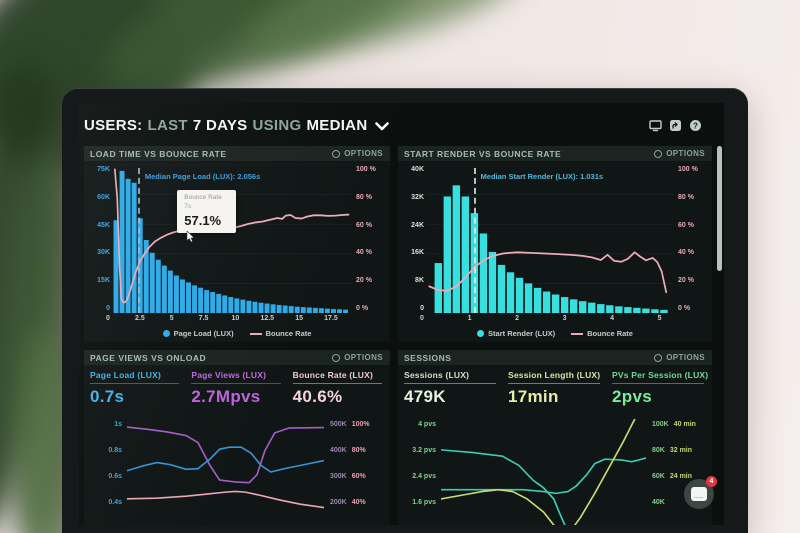 The image size is (800, 533). What do you see at coordinates (222, 318) in the screenshot?
I see `x-axis: 0 2.5 5 7.5 10 12.5 15 17.5` at bounding box center [222, 318].